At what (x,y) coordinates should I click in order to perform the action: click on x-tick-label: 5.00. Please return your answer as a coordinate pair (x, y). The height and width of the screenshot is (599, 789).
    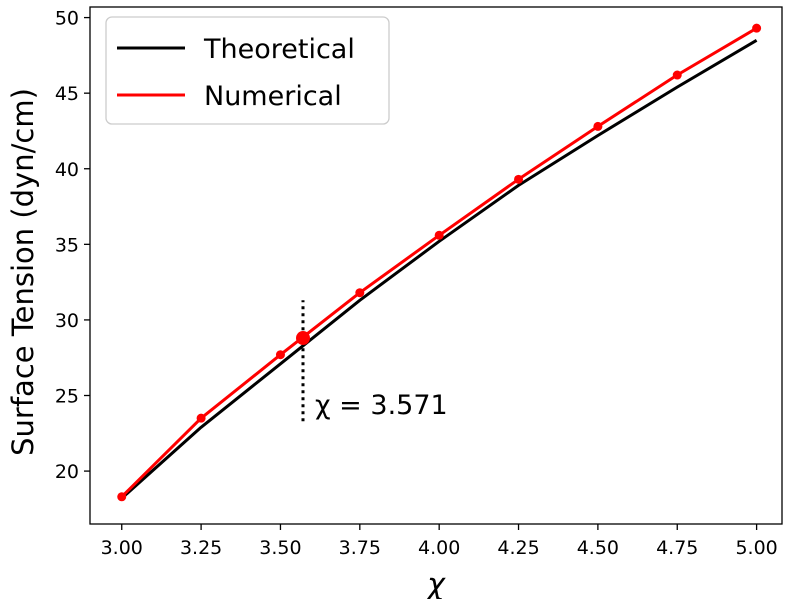
    Looking at the image, I should click on (756, 548).